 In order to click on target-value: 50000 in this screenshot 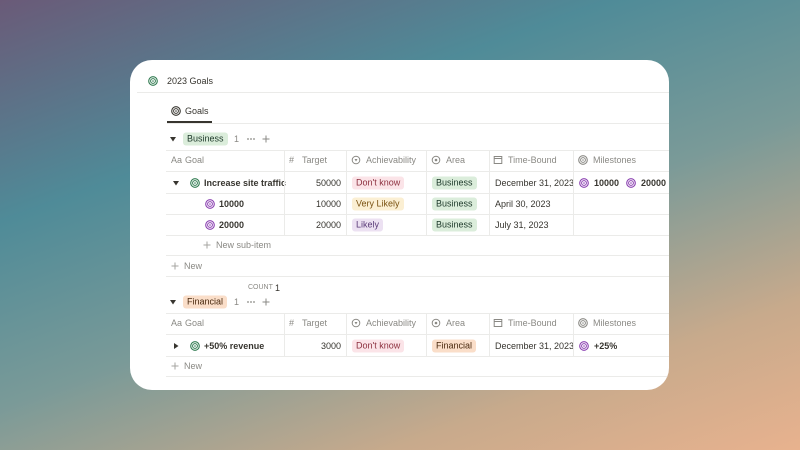, I will do `click(328, 182)`.